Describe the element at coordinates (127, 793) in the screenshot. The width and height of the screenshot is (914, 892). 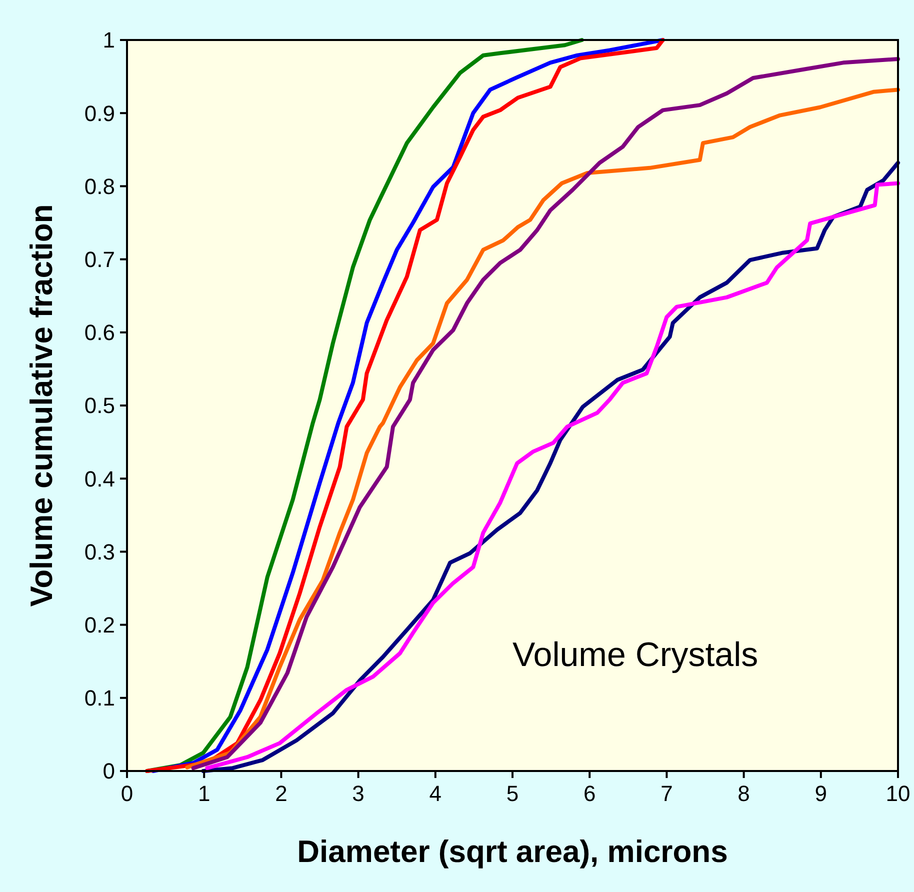
I see `x-tick-label: 0` at that location.